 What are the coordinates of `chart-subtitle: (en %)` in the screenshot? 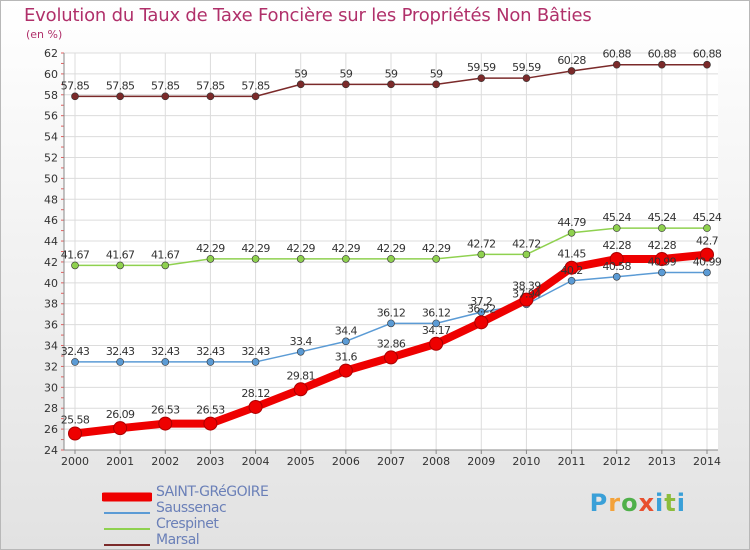 It's located at (44, 34).